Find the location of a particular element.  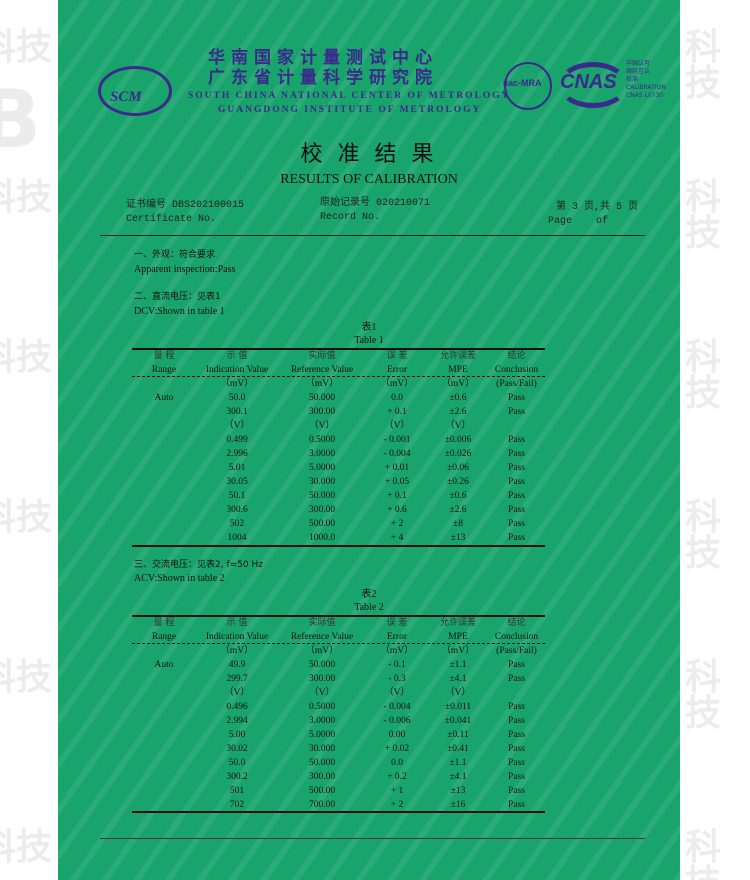

cell: ±2.6 is located at coordinates (458, 412).